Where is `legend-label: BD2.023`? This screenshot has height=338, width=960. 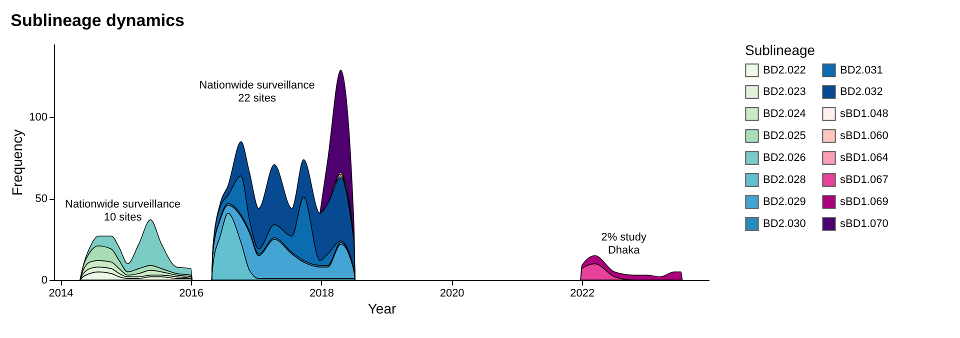 legend-label: BD2.023 is located at coordinates (784, 92).